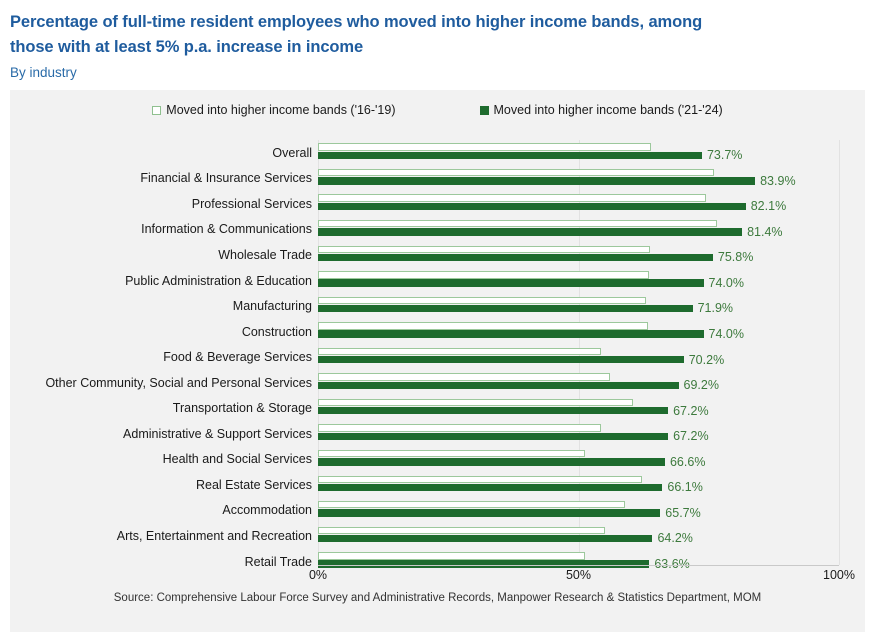  I want to click on bar-row: Arts, Entertainment and Recreation 64.2%, so click(437, 536).